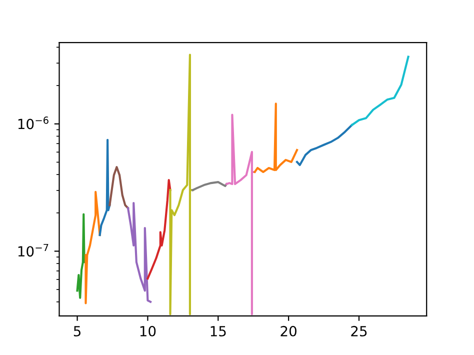 The width and height of the screenshot is (474, 355). What do you see at coordinates (77, 331) in the screenshot?
I see `x-tick-label: 5` at bounding box center [77, 331].